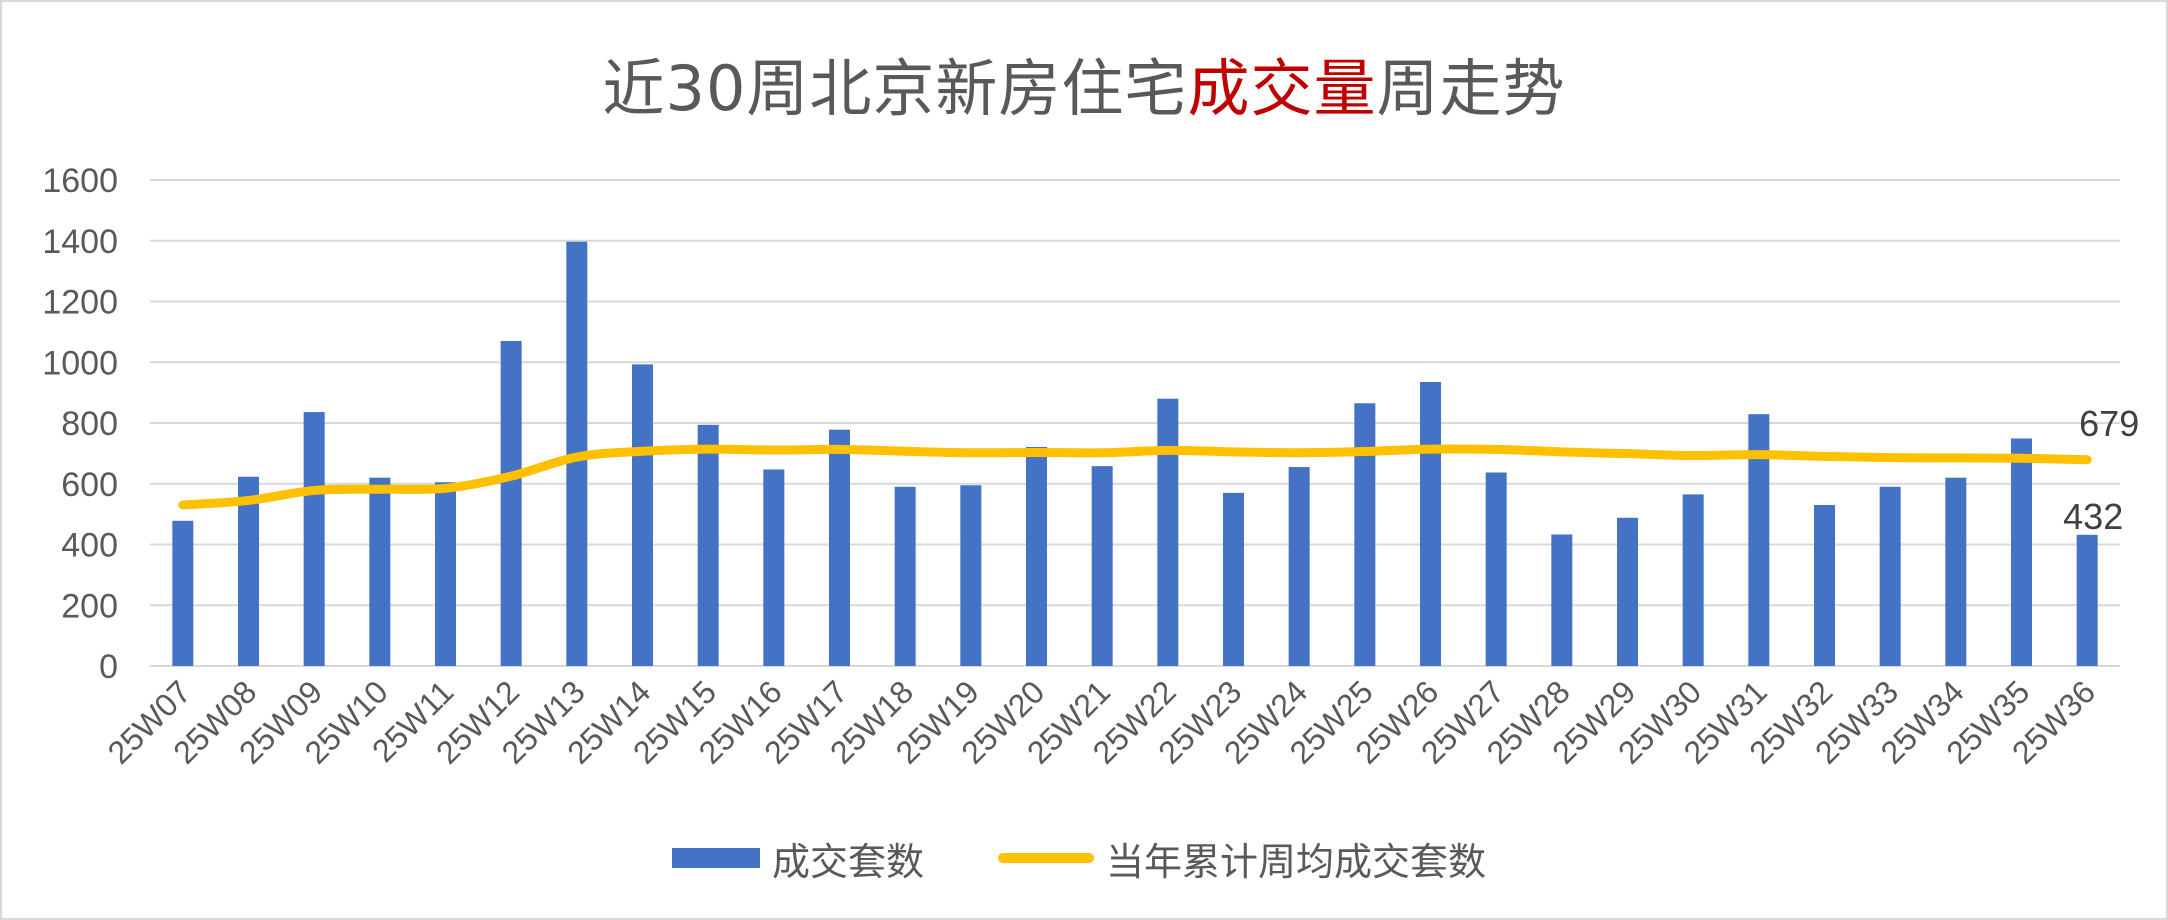 The image size is (2168, 920). Describe the element at coordinates (89, 424) in the screenshot. I see `y-tick-label: 800` at that location.